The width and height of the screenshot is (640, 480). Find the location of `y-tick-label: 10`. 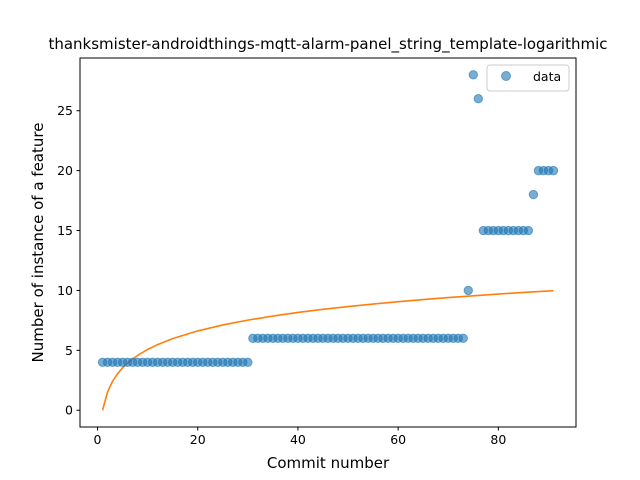

y-tick-label: 10 is located at coordinates (65, 290).